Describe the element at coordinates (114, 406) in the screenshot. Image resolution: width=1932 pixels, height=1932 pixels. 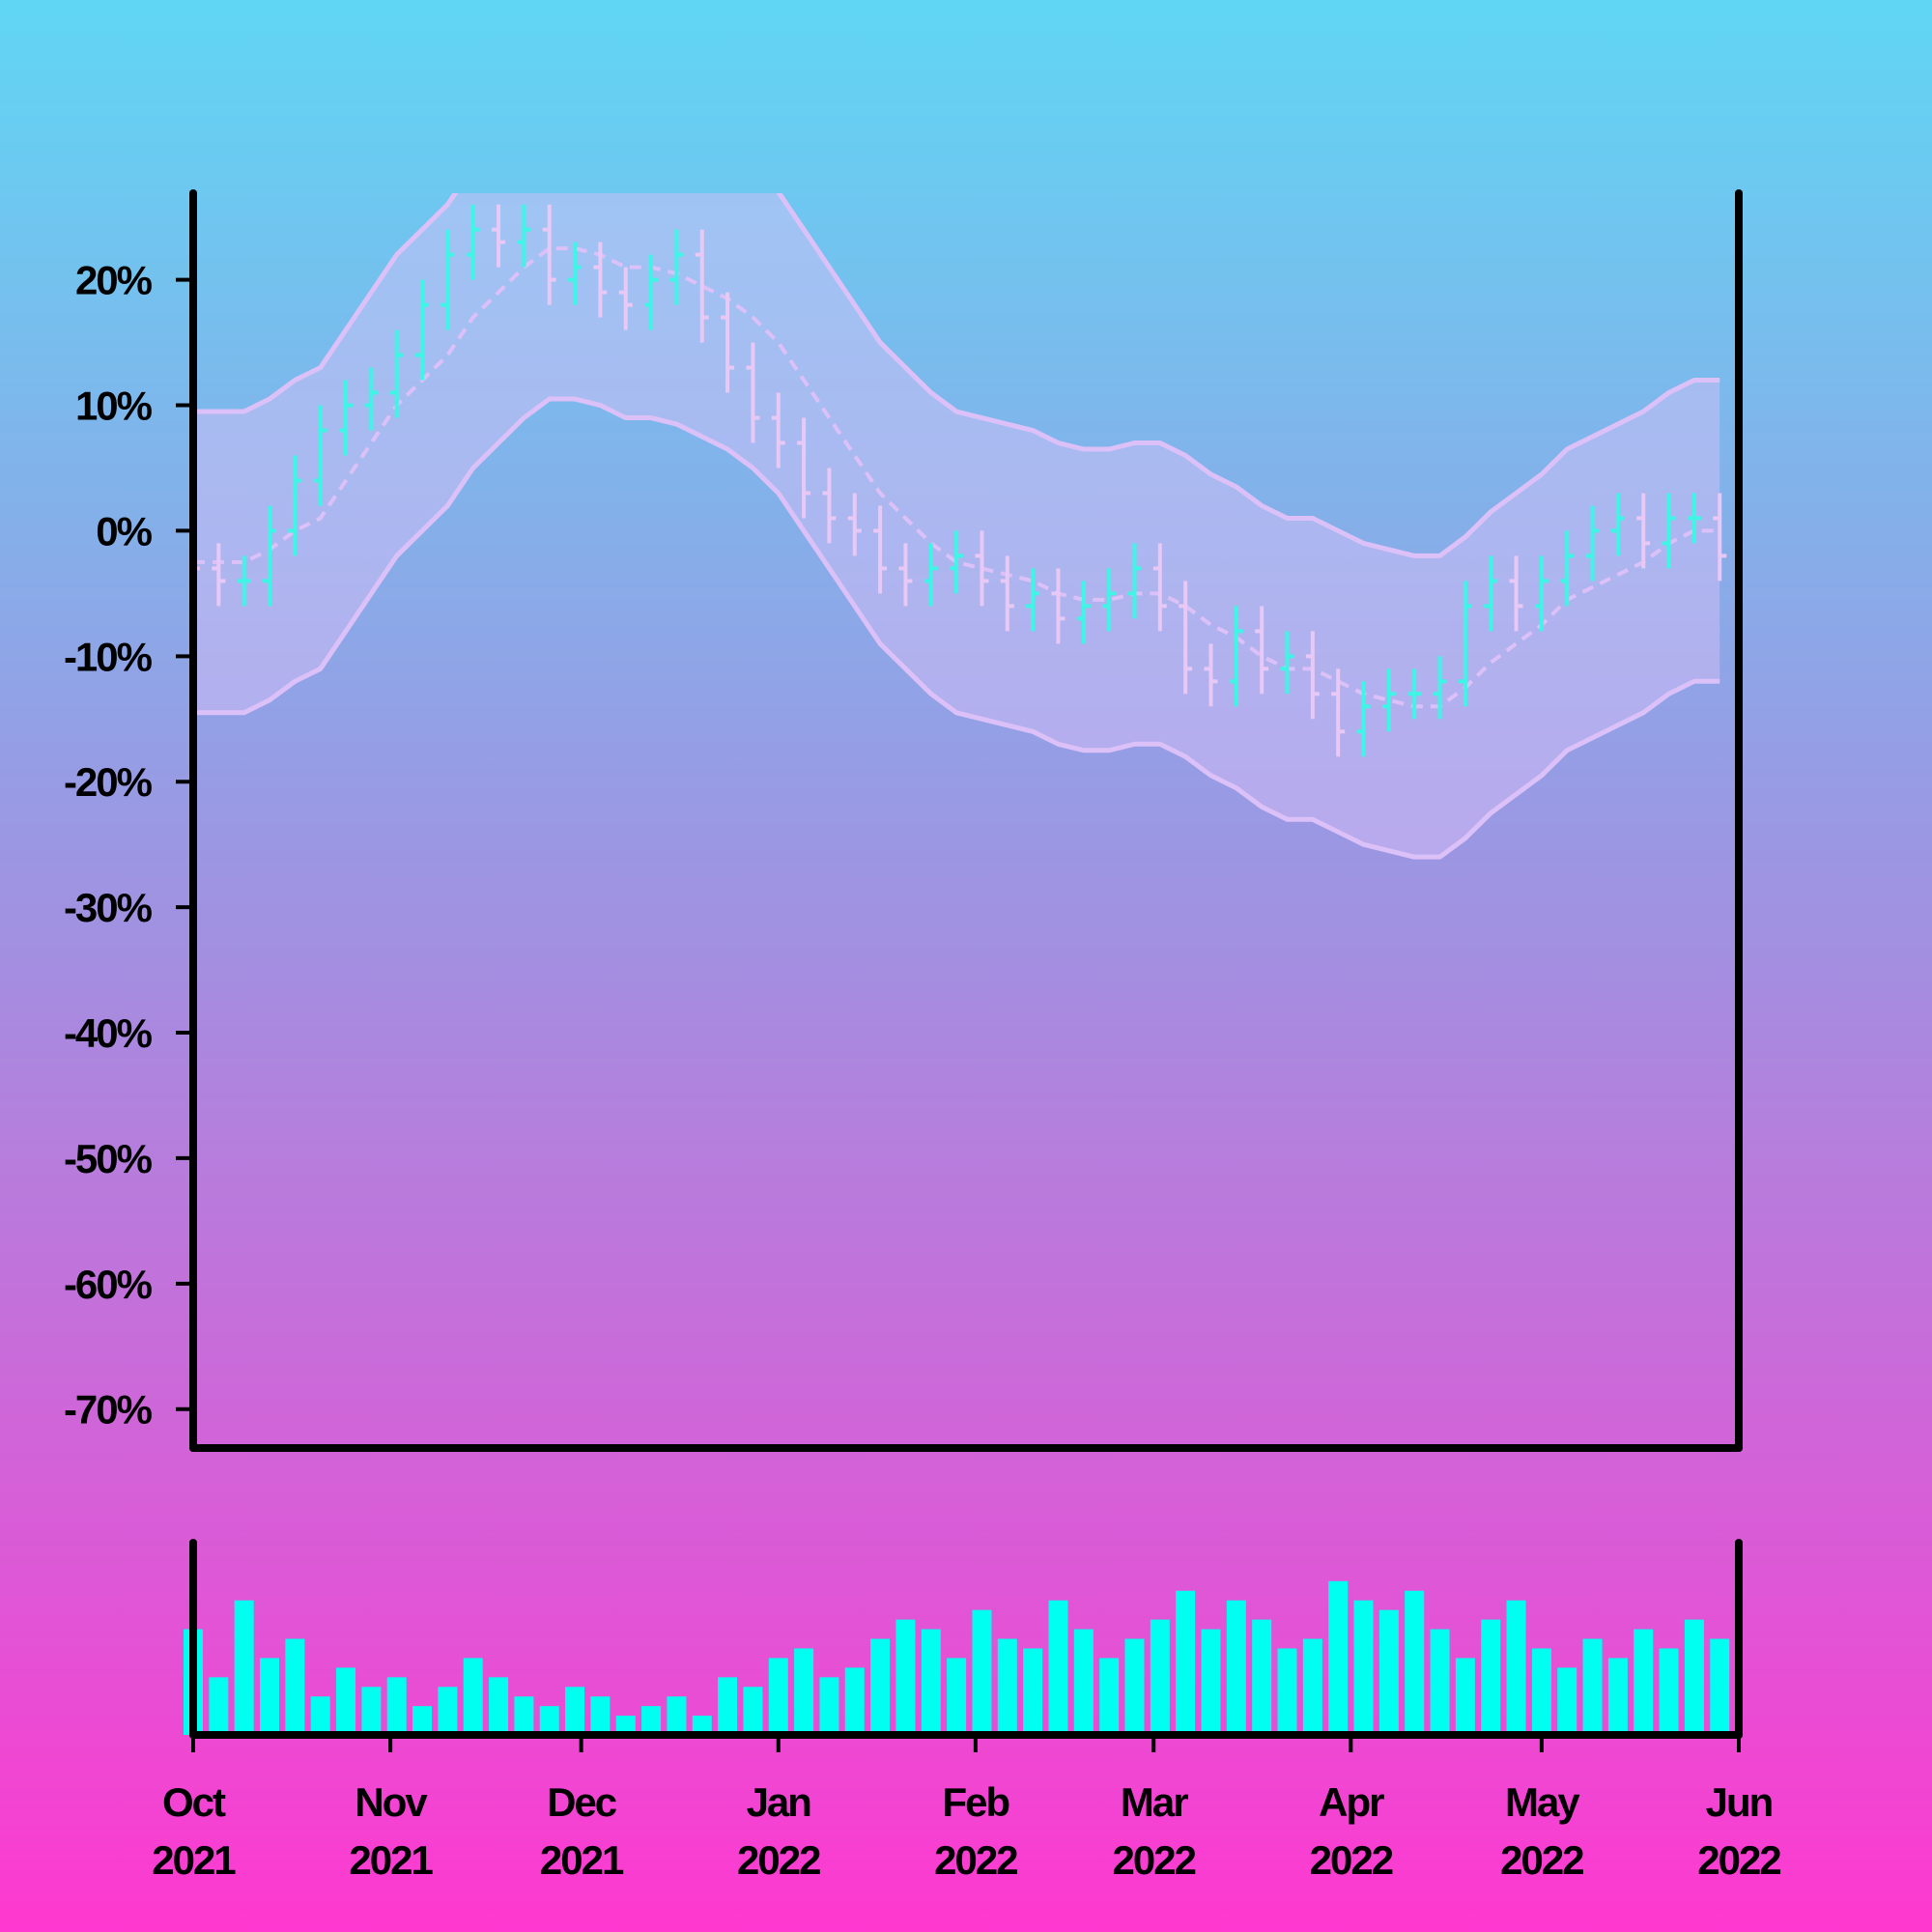
I see `y-tick-label: 10%` at that location.